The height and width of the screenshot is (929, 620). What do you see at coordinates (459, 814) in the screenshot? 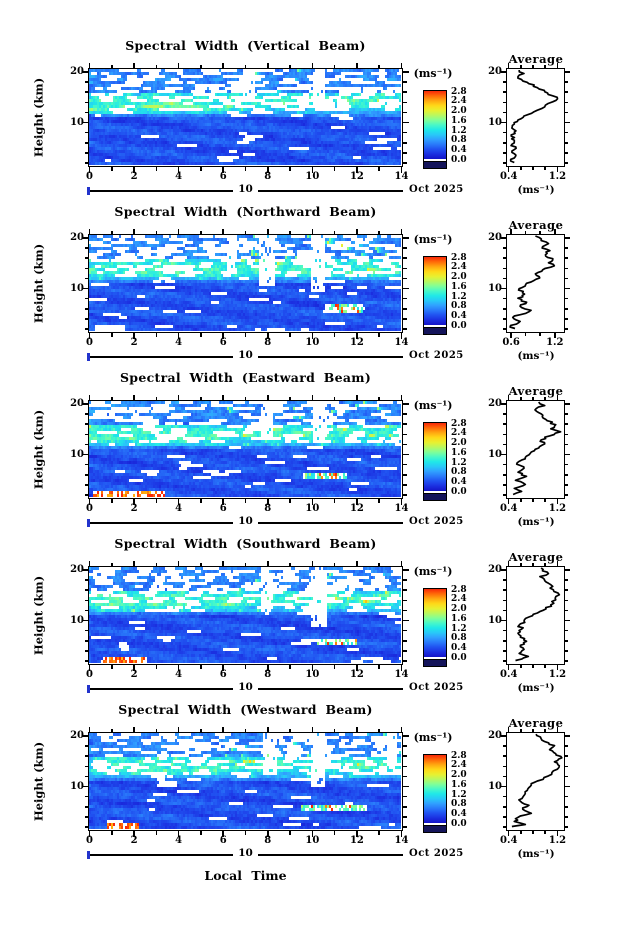
I see `colorbar-tick-label: 0.4` at bounding box center [459, 814].